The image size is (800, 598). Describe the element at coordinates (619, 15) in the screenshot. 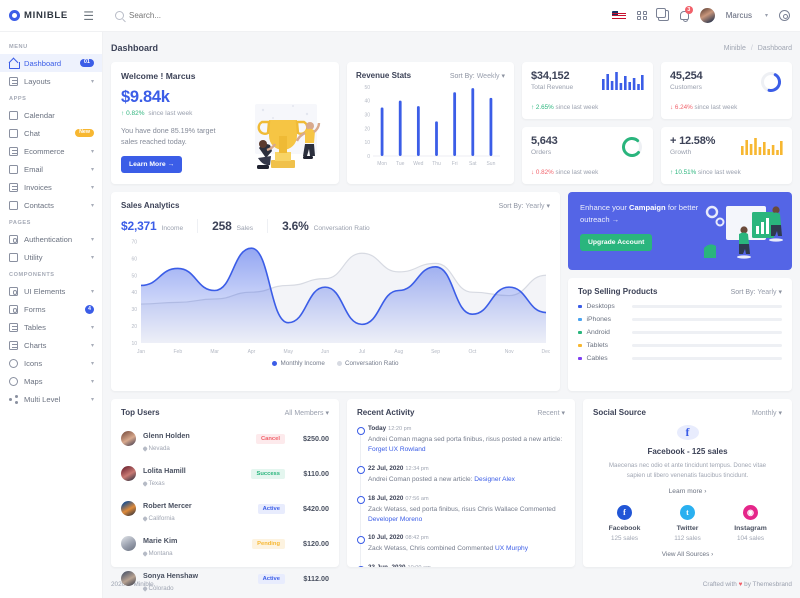

I see `us-flag-icon` at that location.